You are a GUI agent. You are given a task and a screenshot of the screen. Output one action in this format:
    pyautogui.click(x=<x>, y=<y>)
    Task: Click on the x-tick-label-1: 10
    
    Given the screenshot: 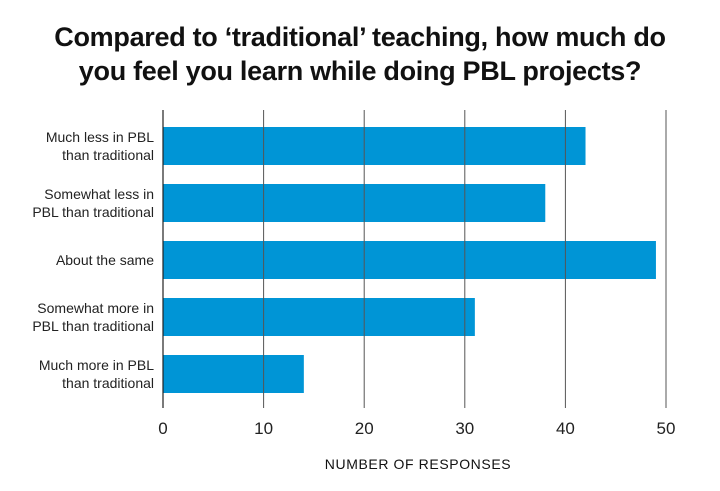 What is the action you would take?
    pyautogui.click(x=263, y=428)
    